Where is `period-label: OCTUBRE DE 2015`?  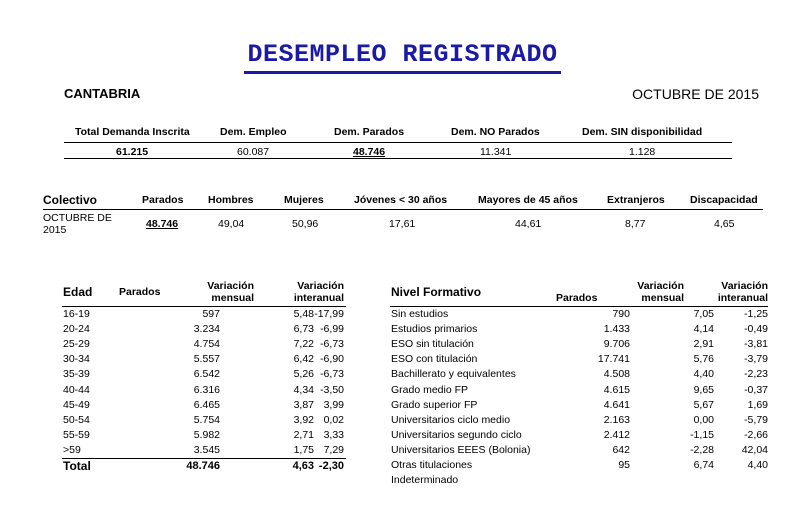
period-label: OCTUBRE DE 2015 is located at coordinates (695, 94).